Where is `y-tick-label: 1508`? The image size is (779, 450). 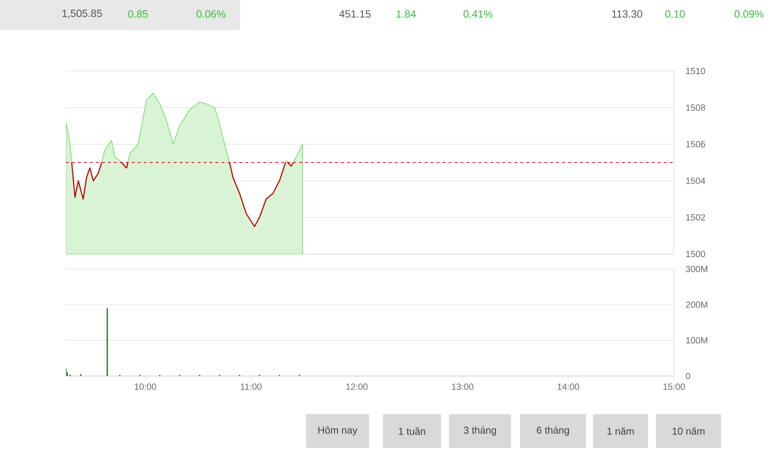
y-tick-label: 1508 is located at coordinates (696, 107).